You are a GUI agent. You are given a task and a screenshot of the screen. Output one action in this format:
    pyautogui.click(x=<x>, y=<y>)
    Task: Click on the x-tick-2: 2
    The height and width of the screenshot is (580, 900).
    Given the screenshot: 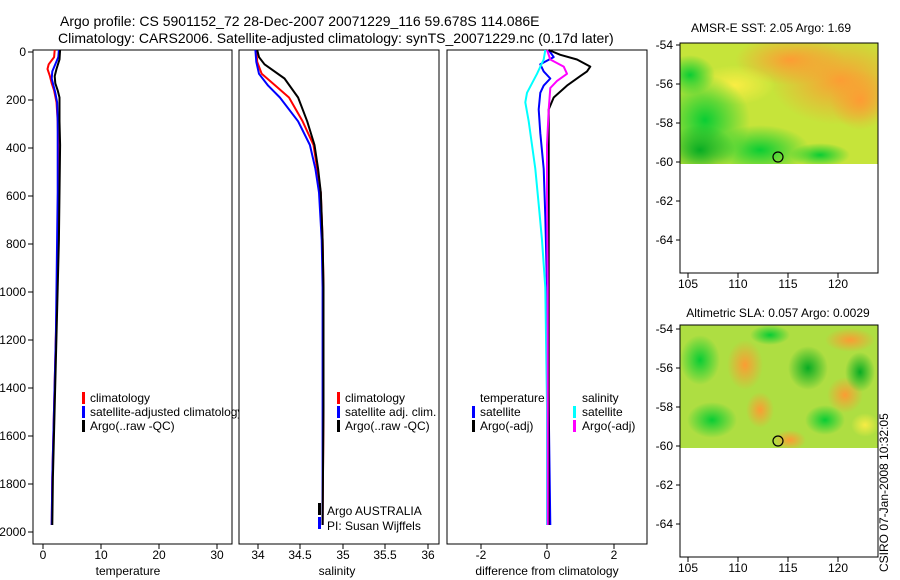 What is the action you would take?
    pyautogui.click(x=614, y=553)
    